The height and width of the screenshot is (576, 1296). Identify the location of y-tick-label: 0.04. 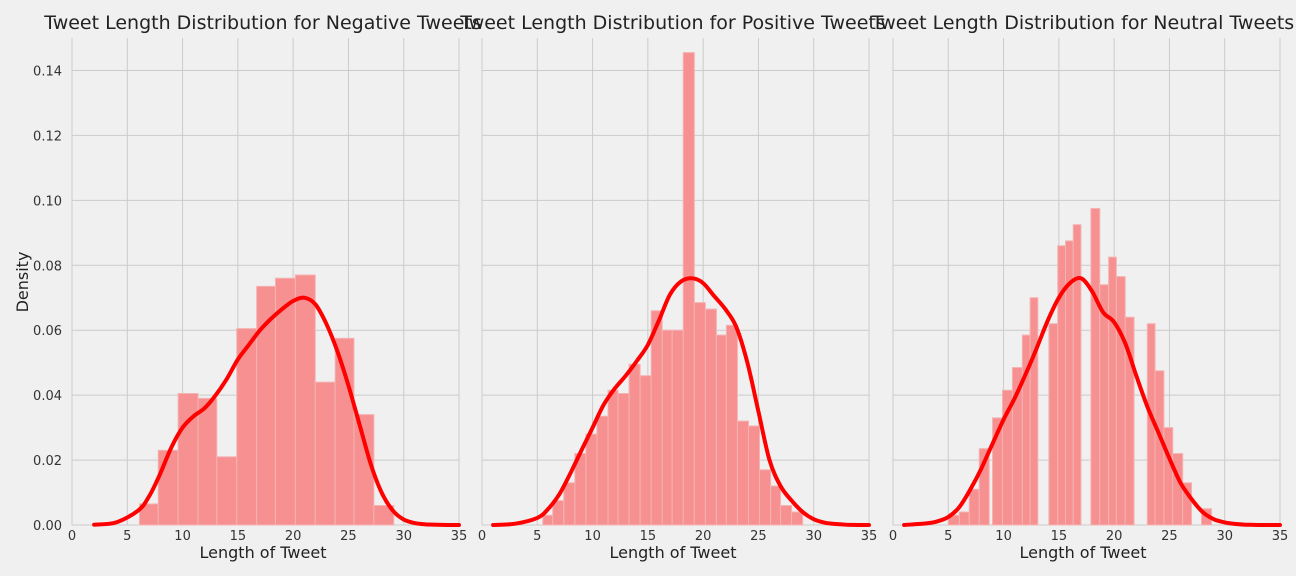
(47, 396).